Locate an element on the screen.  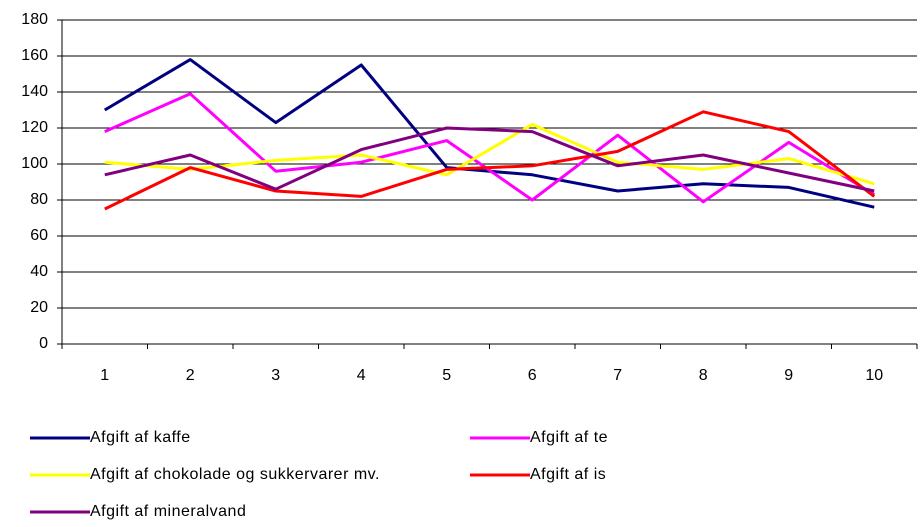
y-tick-label: 20 is located at coordinates (39, 307).